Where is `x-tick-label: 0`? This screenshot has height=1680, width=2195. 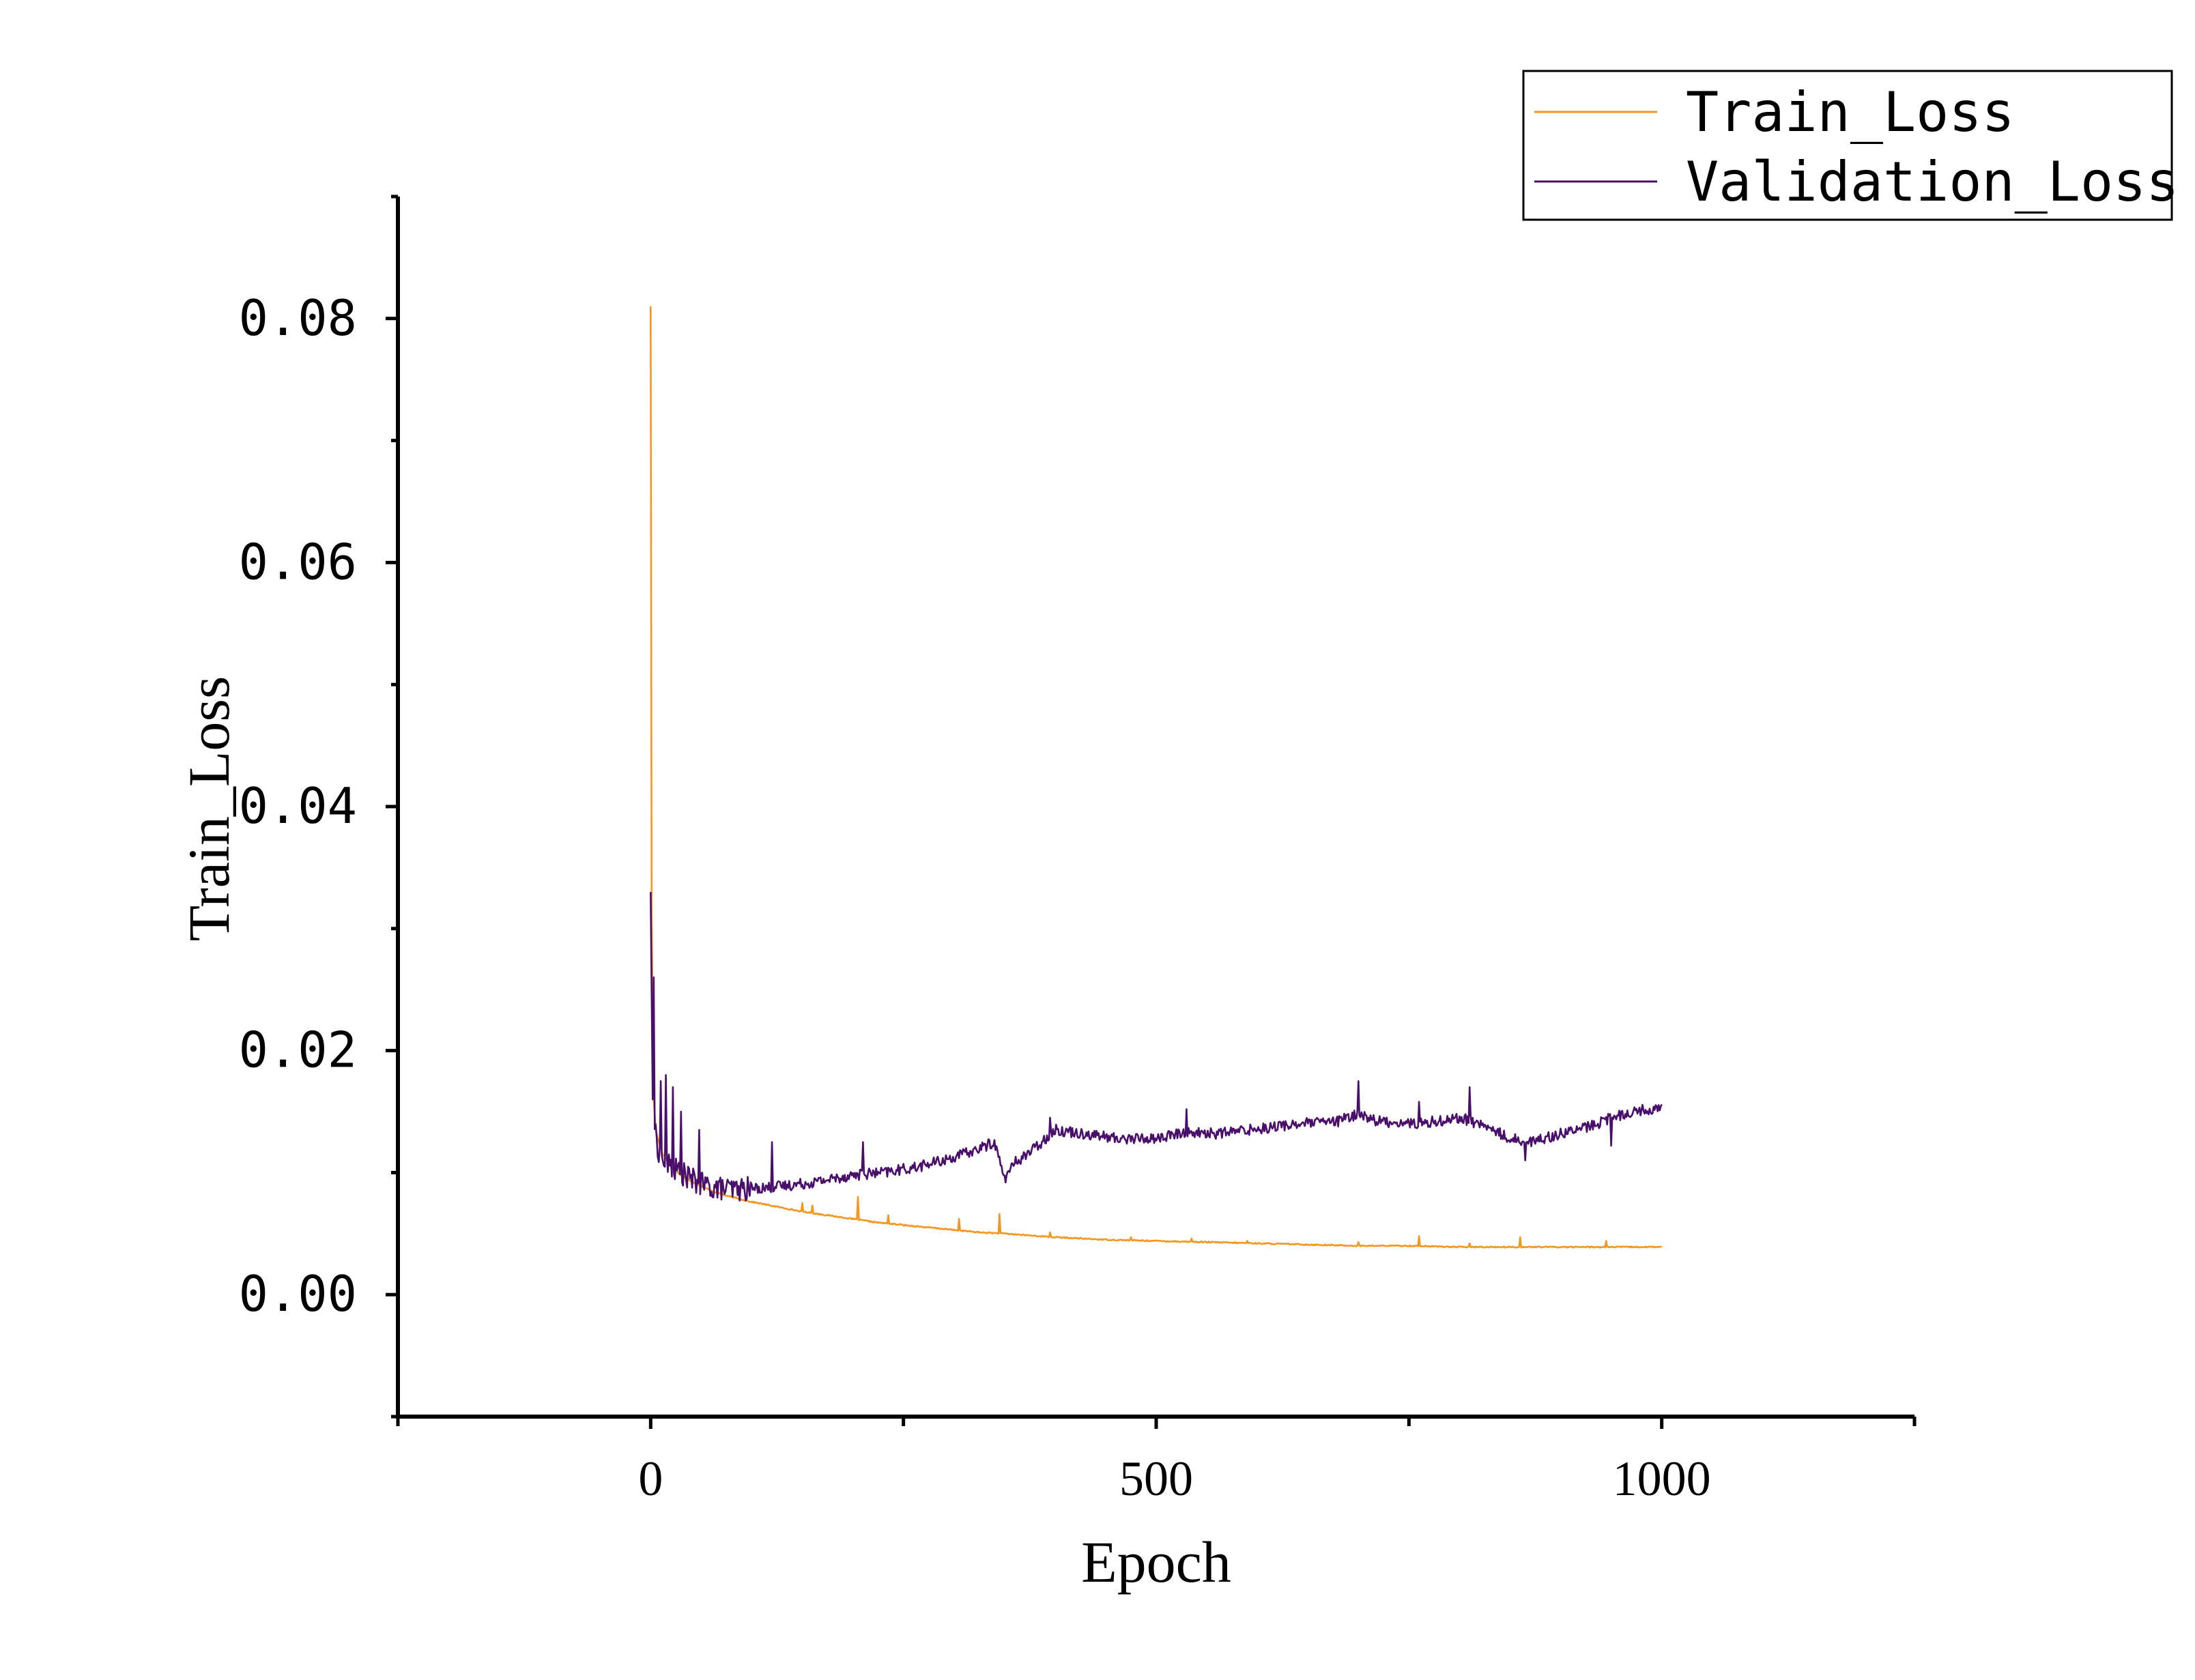
x-tick-label: 0 is located at coordinates (650, 1478).